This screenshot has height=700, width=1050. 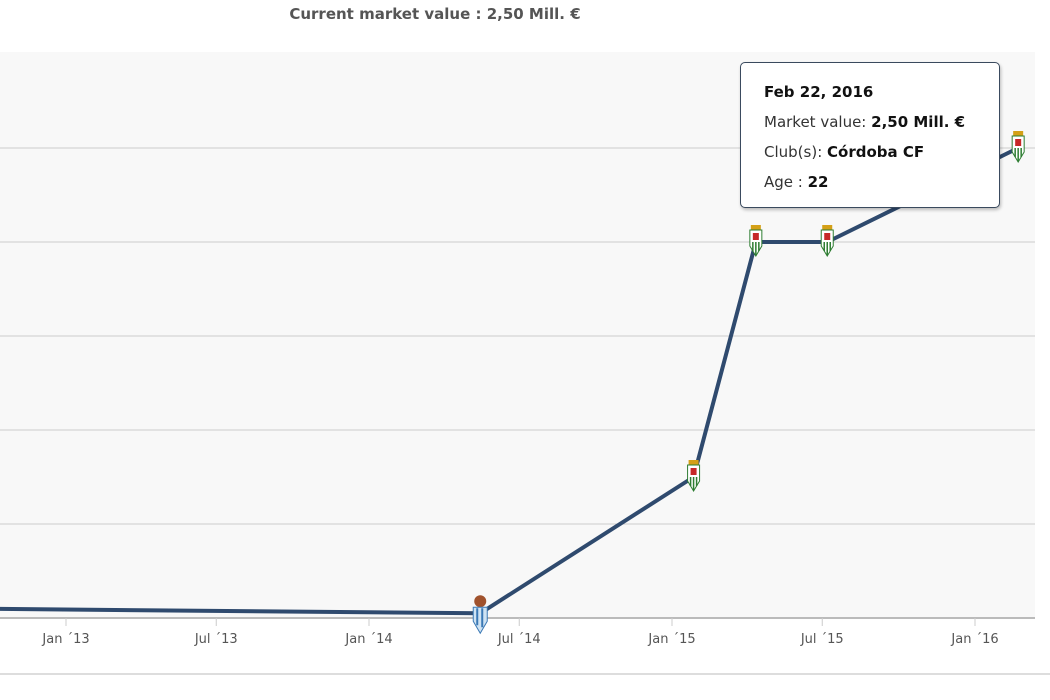 I want to click on tooltip-age-label: Age :, so click(x=783, y=182).